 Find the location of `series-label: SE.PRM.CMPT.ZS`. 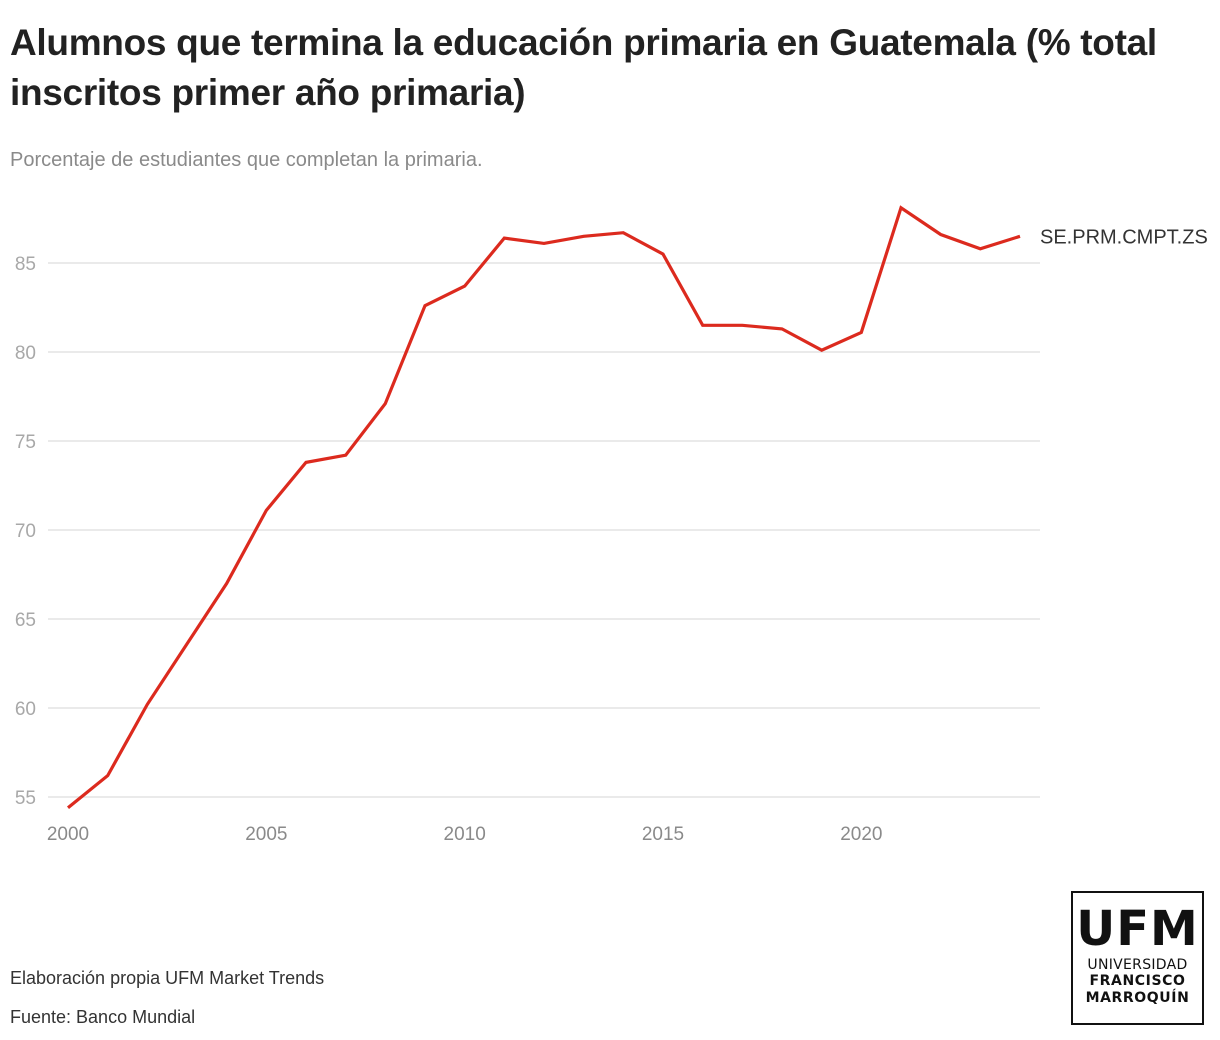

series-label: SE.PRM.CMPT.ZS is located at coordinates (1124, 237).